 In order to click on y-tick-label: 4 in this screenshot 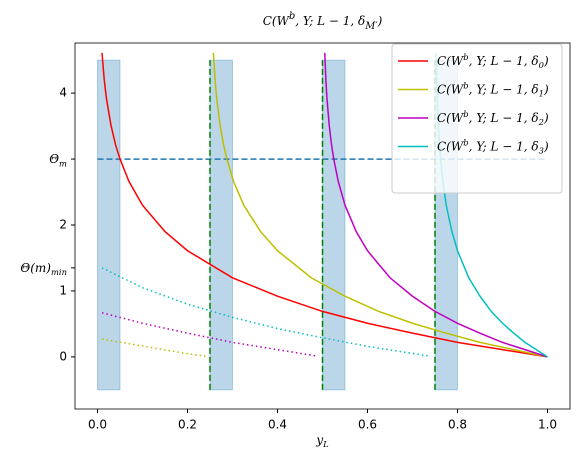, I will do `click(63, 93)`.